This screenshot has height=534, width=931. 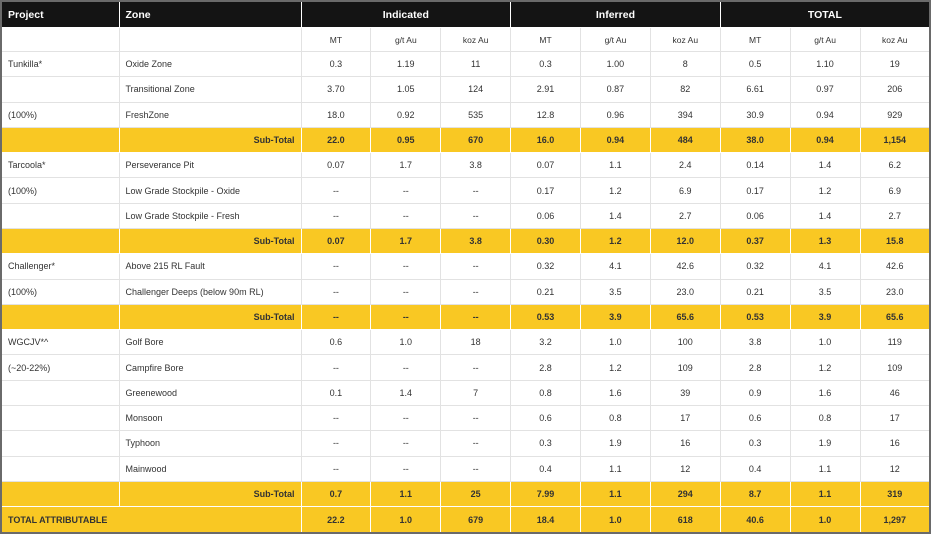 What do you see at coordinates (465, 317) in the screenshot?
I see `subtotal-row: Sub-Total -- -- -- 0.53 3.9 65.6 0.53 3.9 65.6` at bounding box center [465, 317].